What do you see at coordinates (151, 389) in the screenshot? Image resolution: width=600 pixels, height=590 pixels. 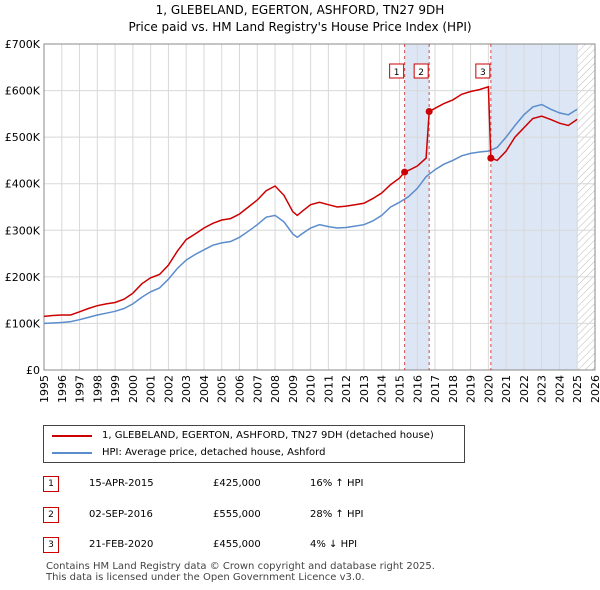 I see `x-tick-label: 2001` at bounding box center [151, 389].